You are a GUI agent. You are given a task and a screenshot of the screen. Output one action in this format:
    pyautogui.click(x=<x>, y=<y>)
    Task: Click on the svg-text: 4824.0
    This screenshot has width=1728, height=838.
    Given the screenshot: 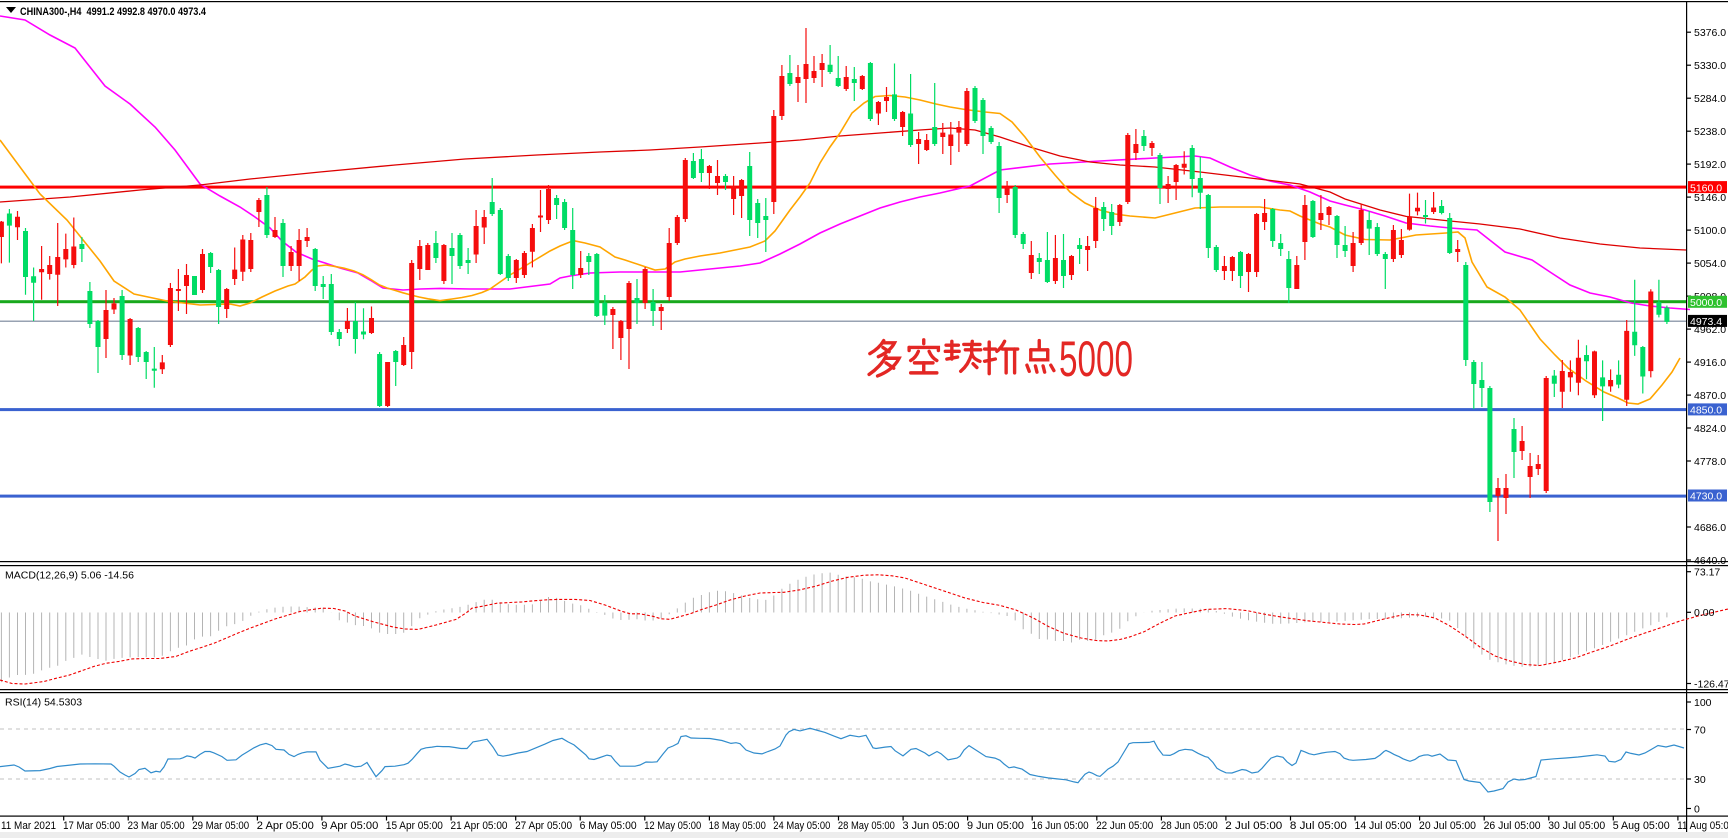 What is the action you would take?
    pyautogui.click(x=1710, y=429)
    